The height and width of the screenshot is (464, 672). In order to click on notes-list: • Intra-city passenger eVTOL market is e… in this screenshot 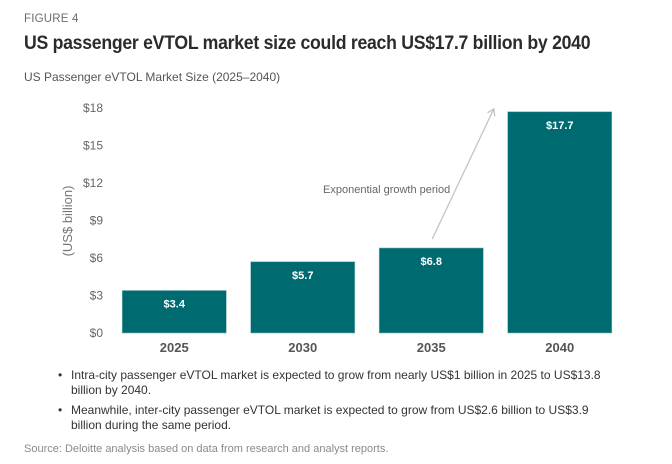, I will do `click(338, 403)`.